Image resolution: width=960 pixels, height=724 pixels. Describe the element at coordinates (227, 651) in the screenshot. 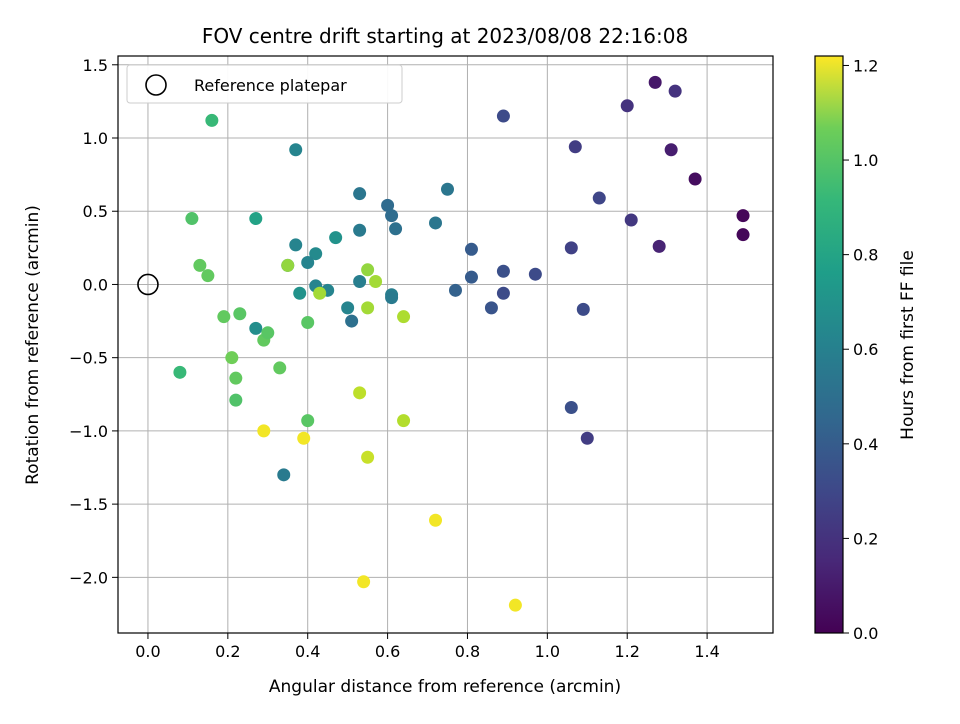

I see `x-tick-label: 0.2` at that location.